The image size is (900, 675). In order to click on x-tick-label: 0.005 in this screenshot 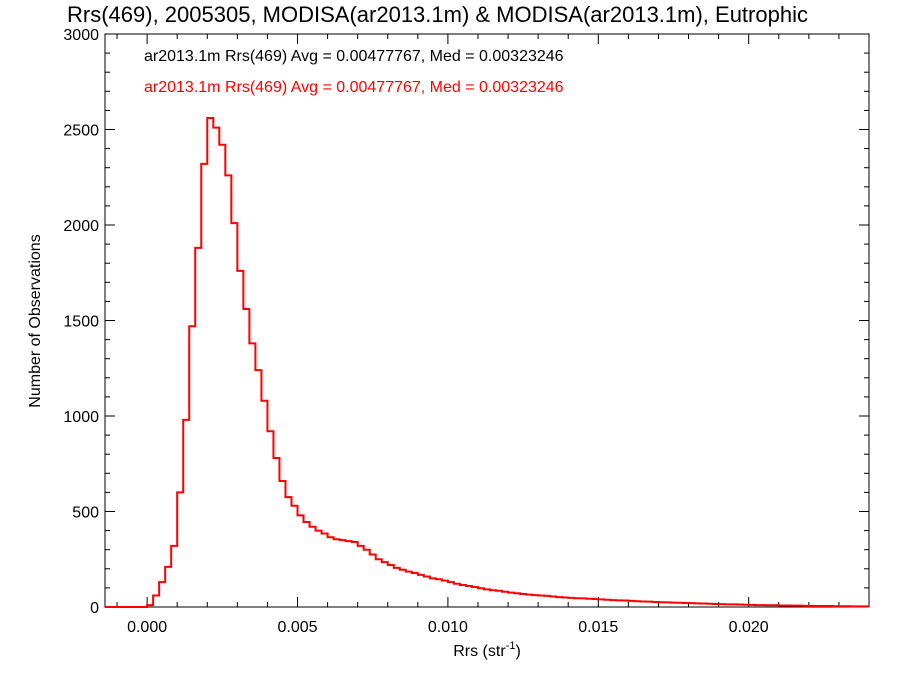, I will do `click(297, 627)`.